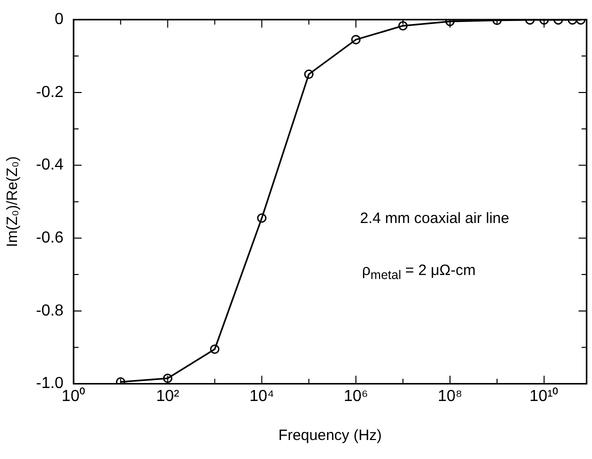  I want to click on y-tick-label: -1.0, so click(50, 383).